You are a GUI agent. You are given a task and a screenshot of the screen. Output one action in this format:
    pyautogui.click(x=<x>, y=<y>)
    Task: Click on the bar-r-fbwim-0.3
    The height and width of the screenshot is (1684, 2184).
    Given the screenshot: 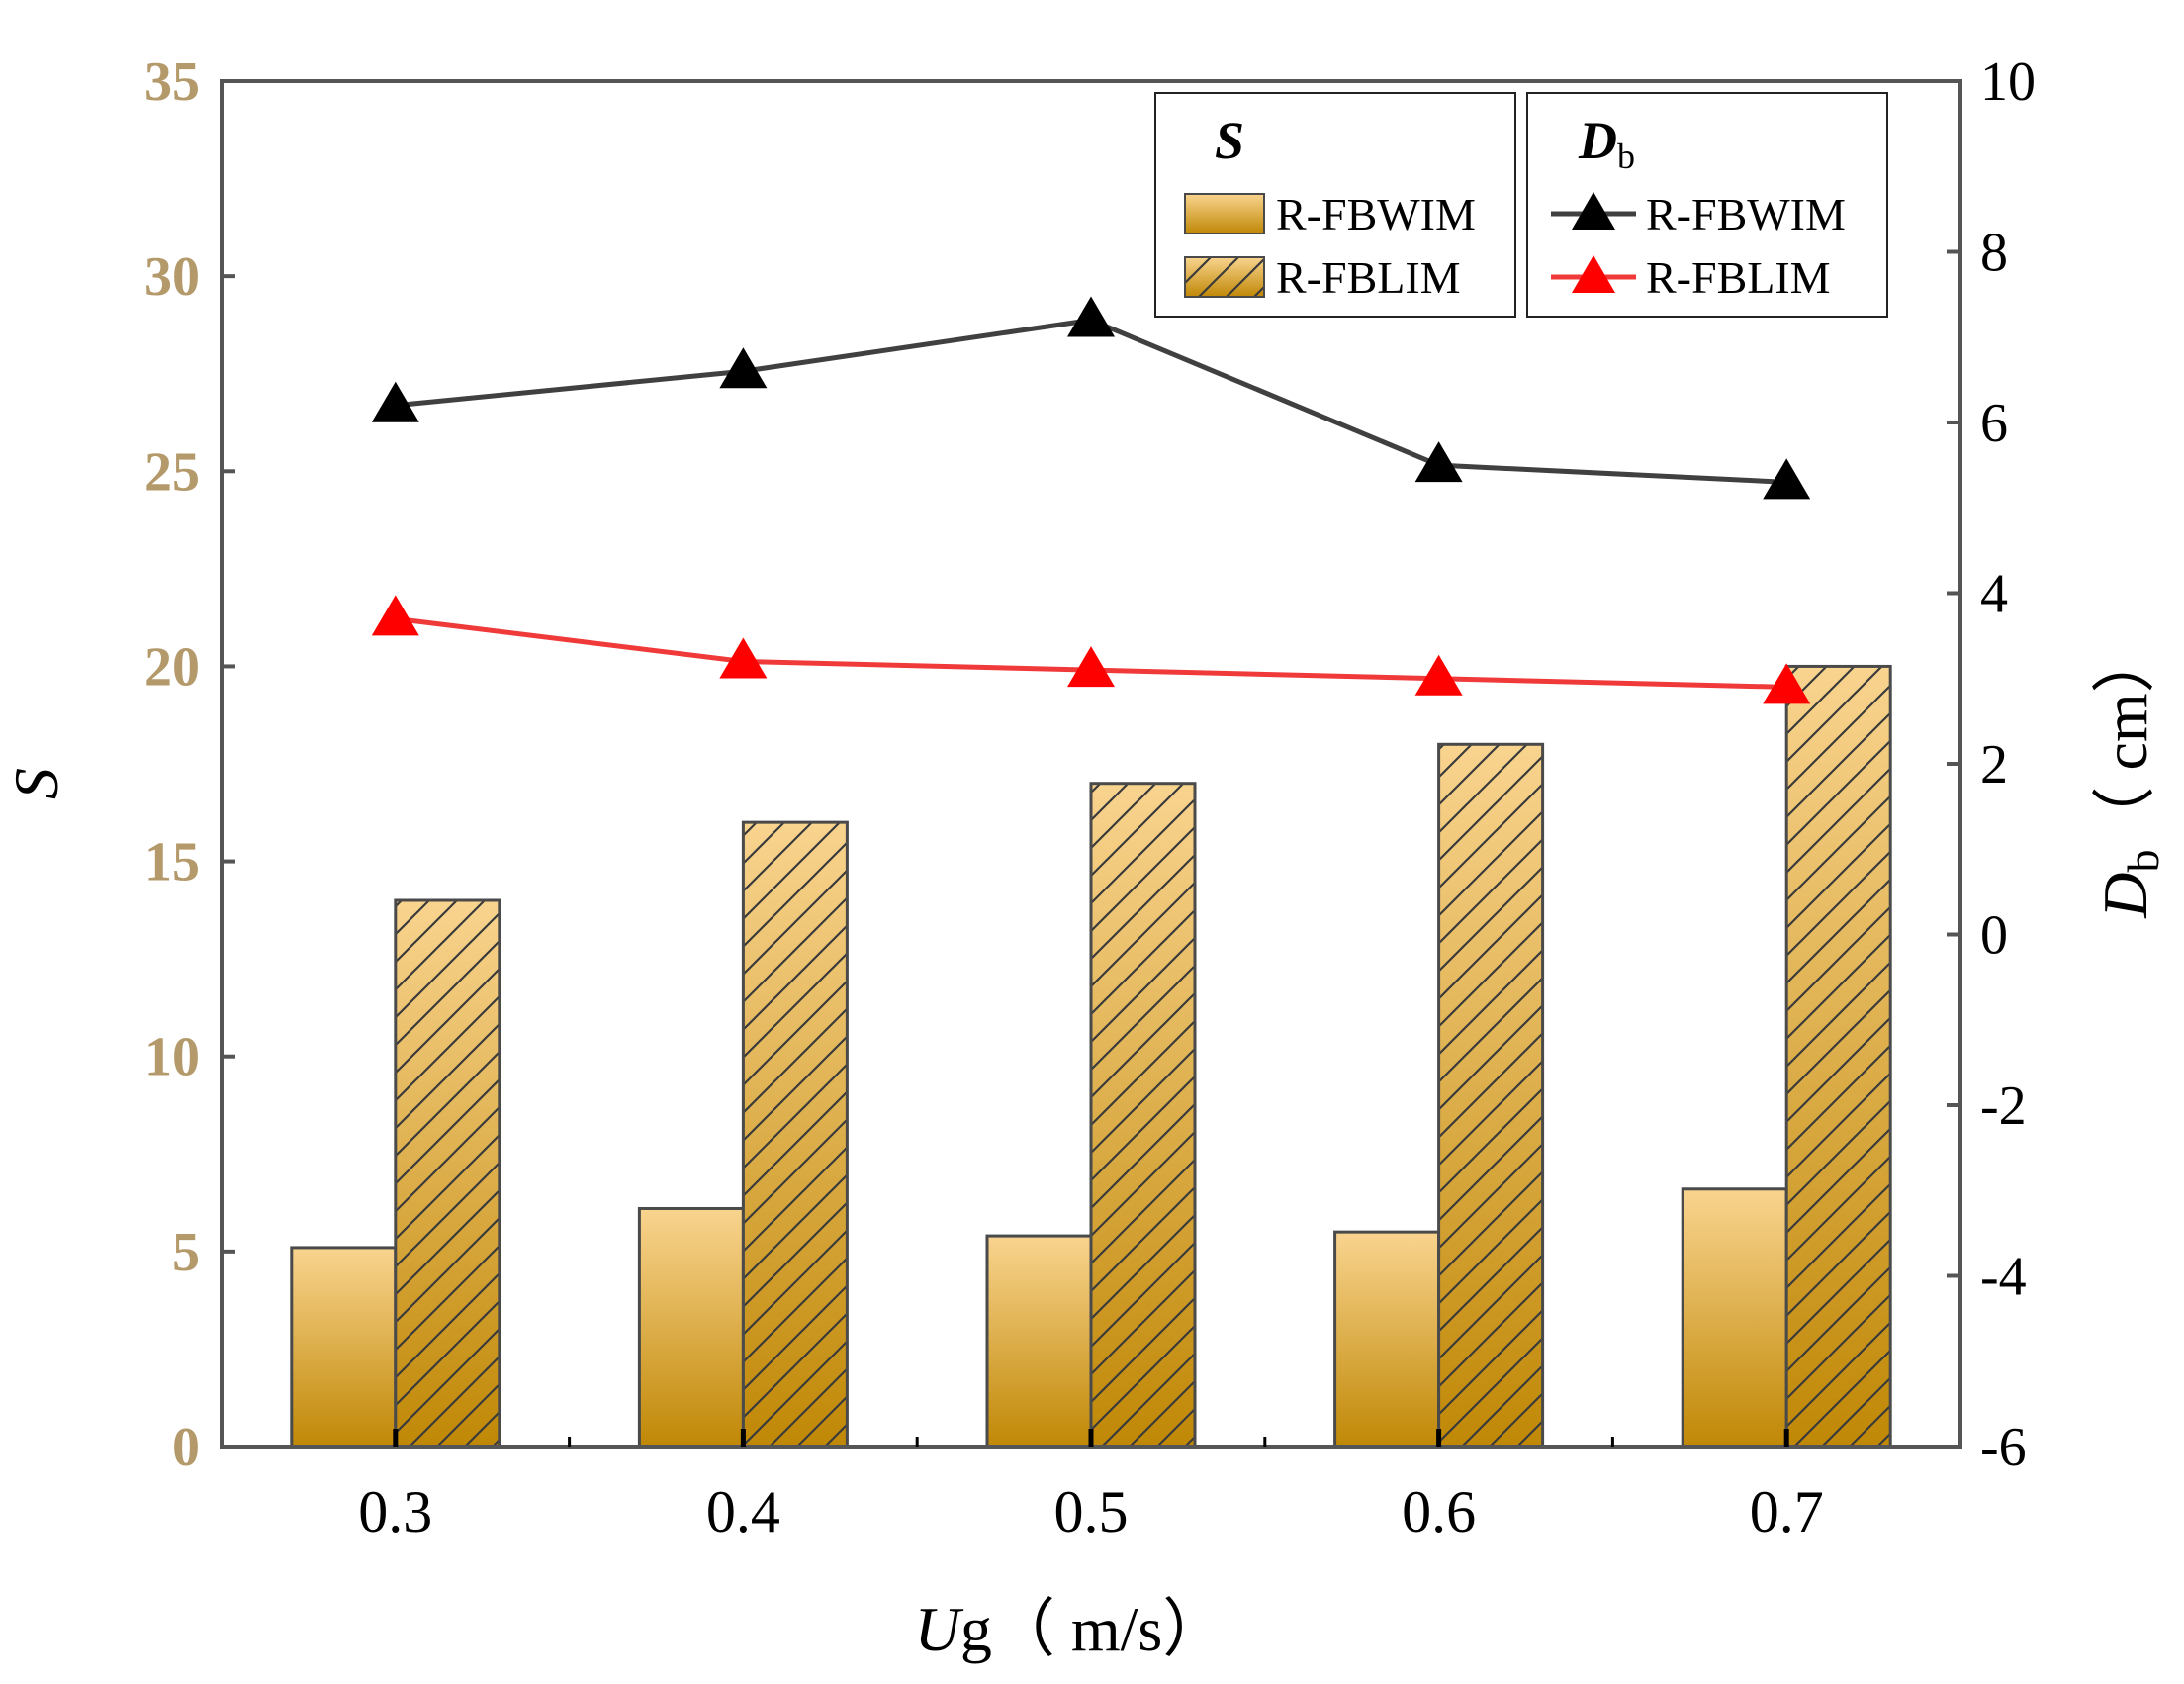 What is the action you would take?
    pyautogui.click(x=344, y=1347)
    